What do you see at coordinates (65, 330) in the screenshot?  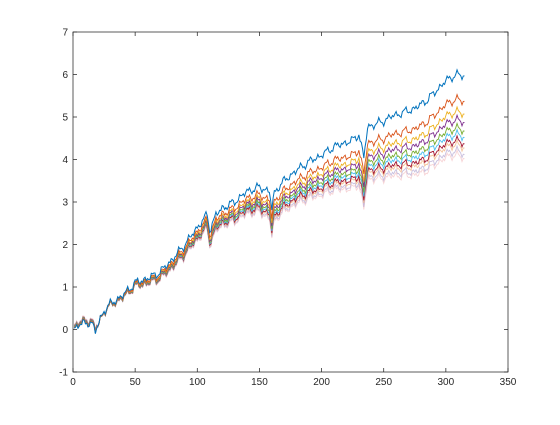 I see `y-tick-label-0: 0` at bounding box center [65, 330].